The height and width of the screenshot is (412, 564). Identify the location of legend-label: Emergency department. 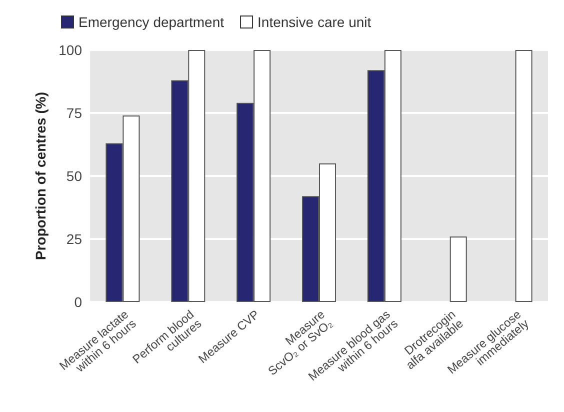
(151, 22).